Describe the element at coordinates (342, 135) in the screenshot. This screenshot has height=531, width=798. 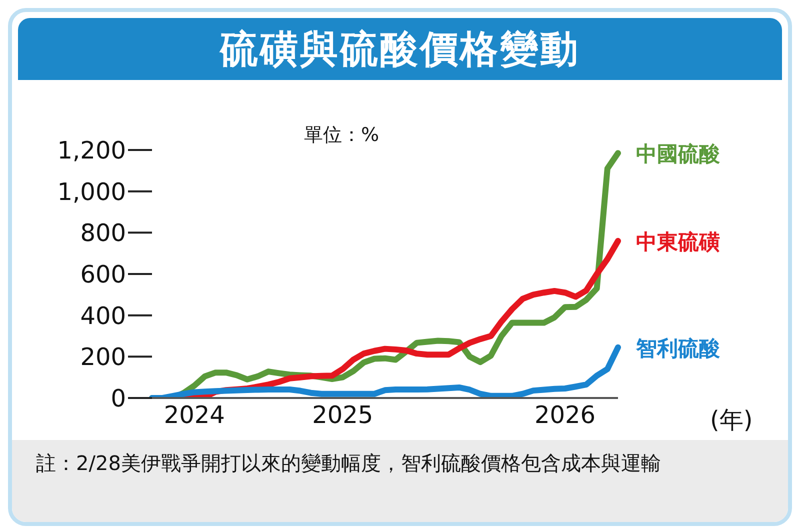
I see `y-axis-title: 單位：%` at that location.